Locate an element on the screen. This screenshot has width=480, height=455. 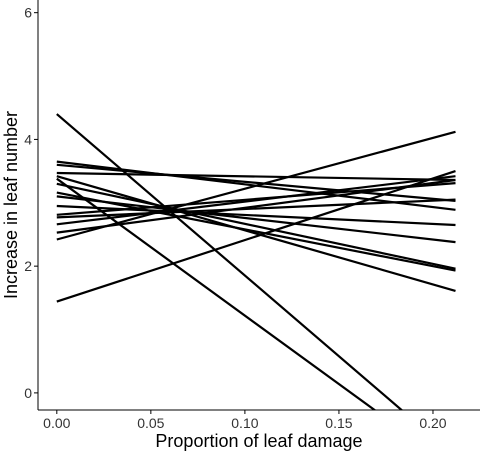
x-tick-label: 0.00 is located at coordinates (56, 423).